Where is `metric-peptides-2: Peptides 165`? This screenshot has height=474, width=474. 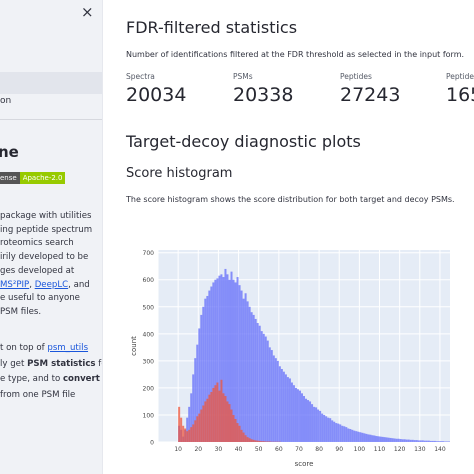
metric-peptides-2: Peptides 165 is located at coordinates (460, 89).